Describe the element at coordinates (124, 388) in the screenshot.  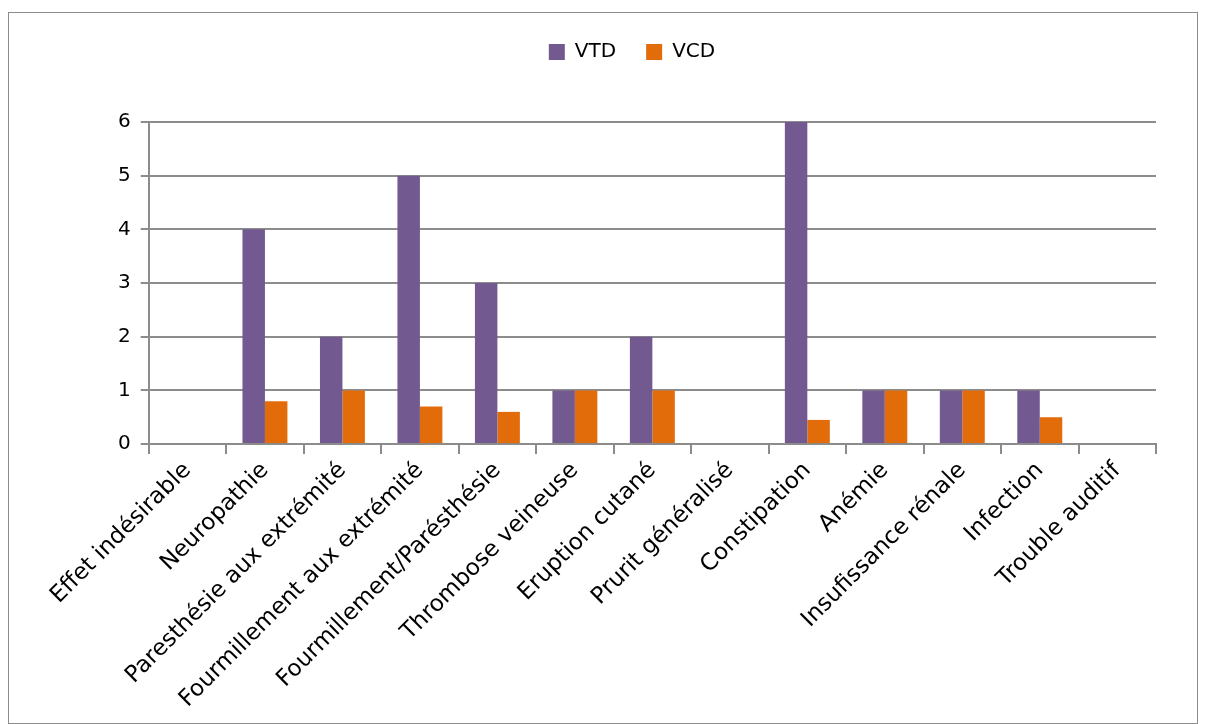
I see `y-tick-label: 1` at that location.